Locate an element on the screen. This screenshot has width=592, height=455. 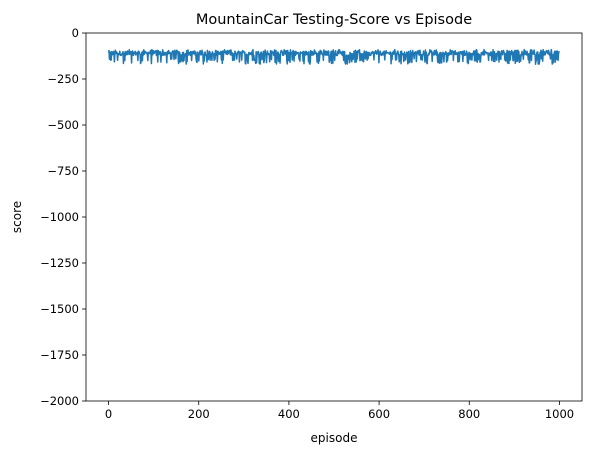
x-axis-label: episode is located at coordinates (334, 438).